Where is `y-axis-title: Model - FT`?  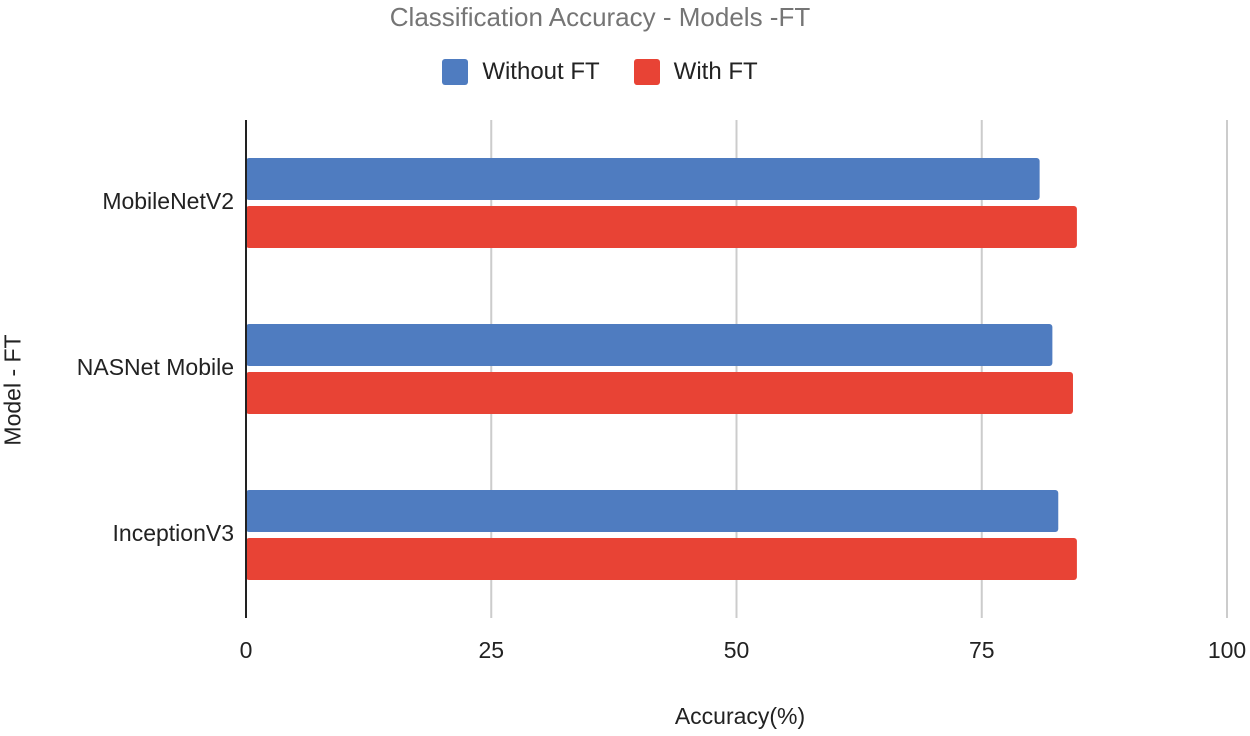
y-axis-title: Model - FT is located at coordinates (13, 390).